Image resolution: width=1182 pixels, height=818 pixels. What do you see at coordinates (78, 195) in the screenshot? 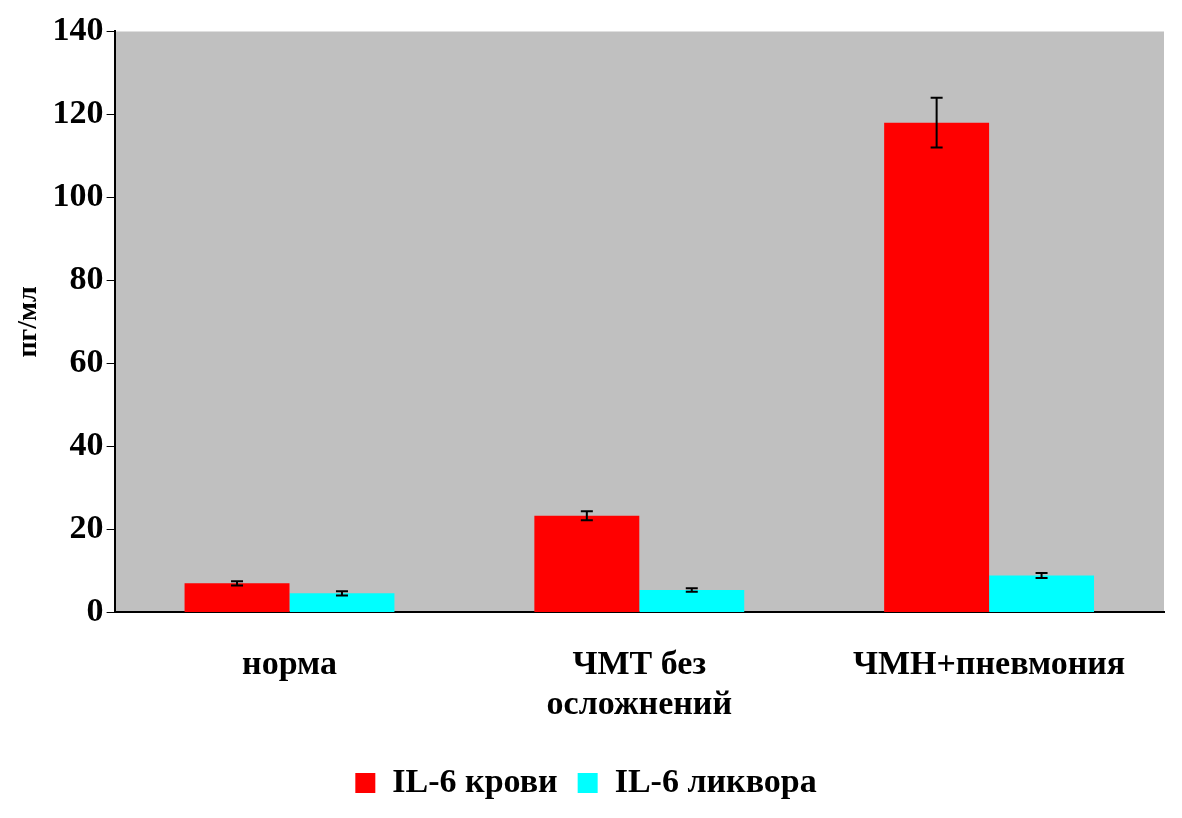
I see `y-tick-label: 100` at bounding box center [78, 195].